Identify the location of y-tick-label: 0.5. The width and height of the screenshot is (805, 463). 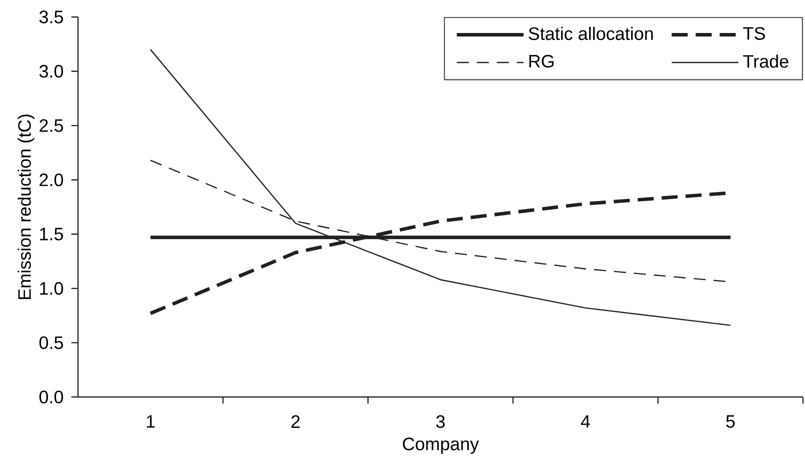
(51, 343).